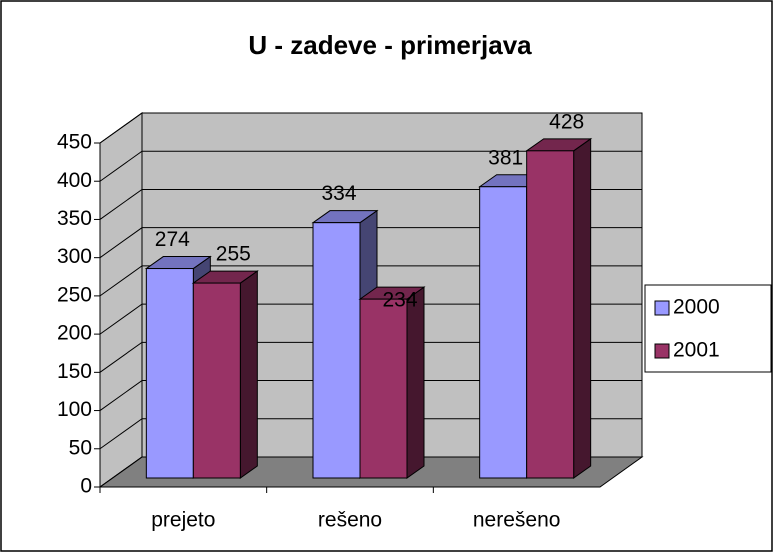  I want to click on x-tick-label: rešeno, so click(350, 520).